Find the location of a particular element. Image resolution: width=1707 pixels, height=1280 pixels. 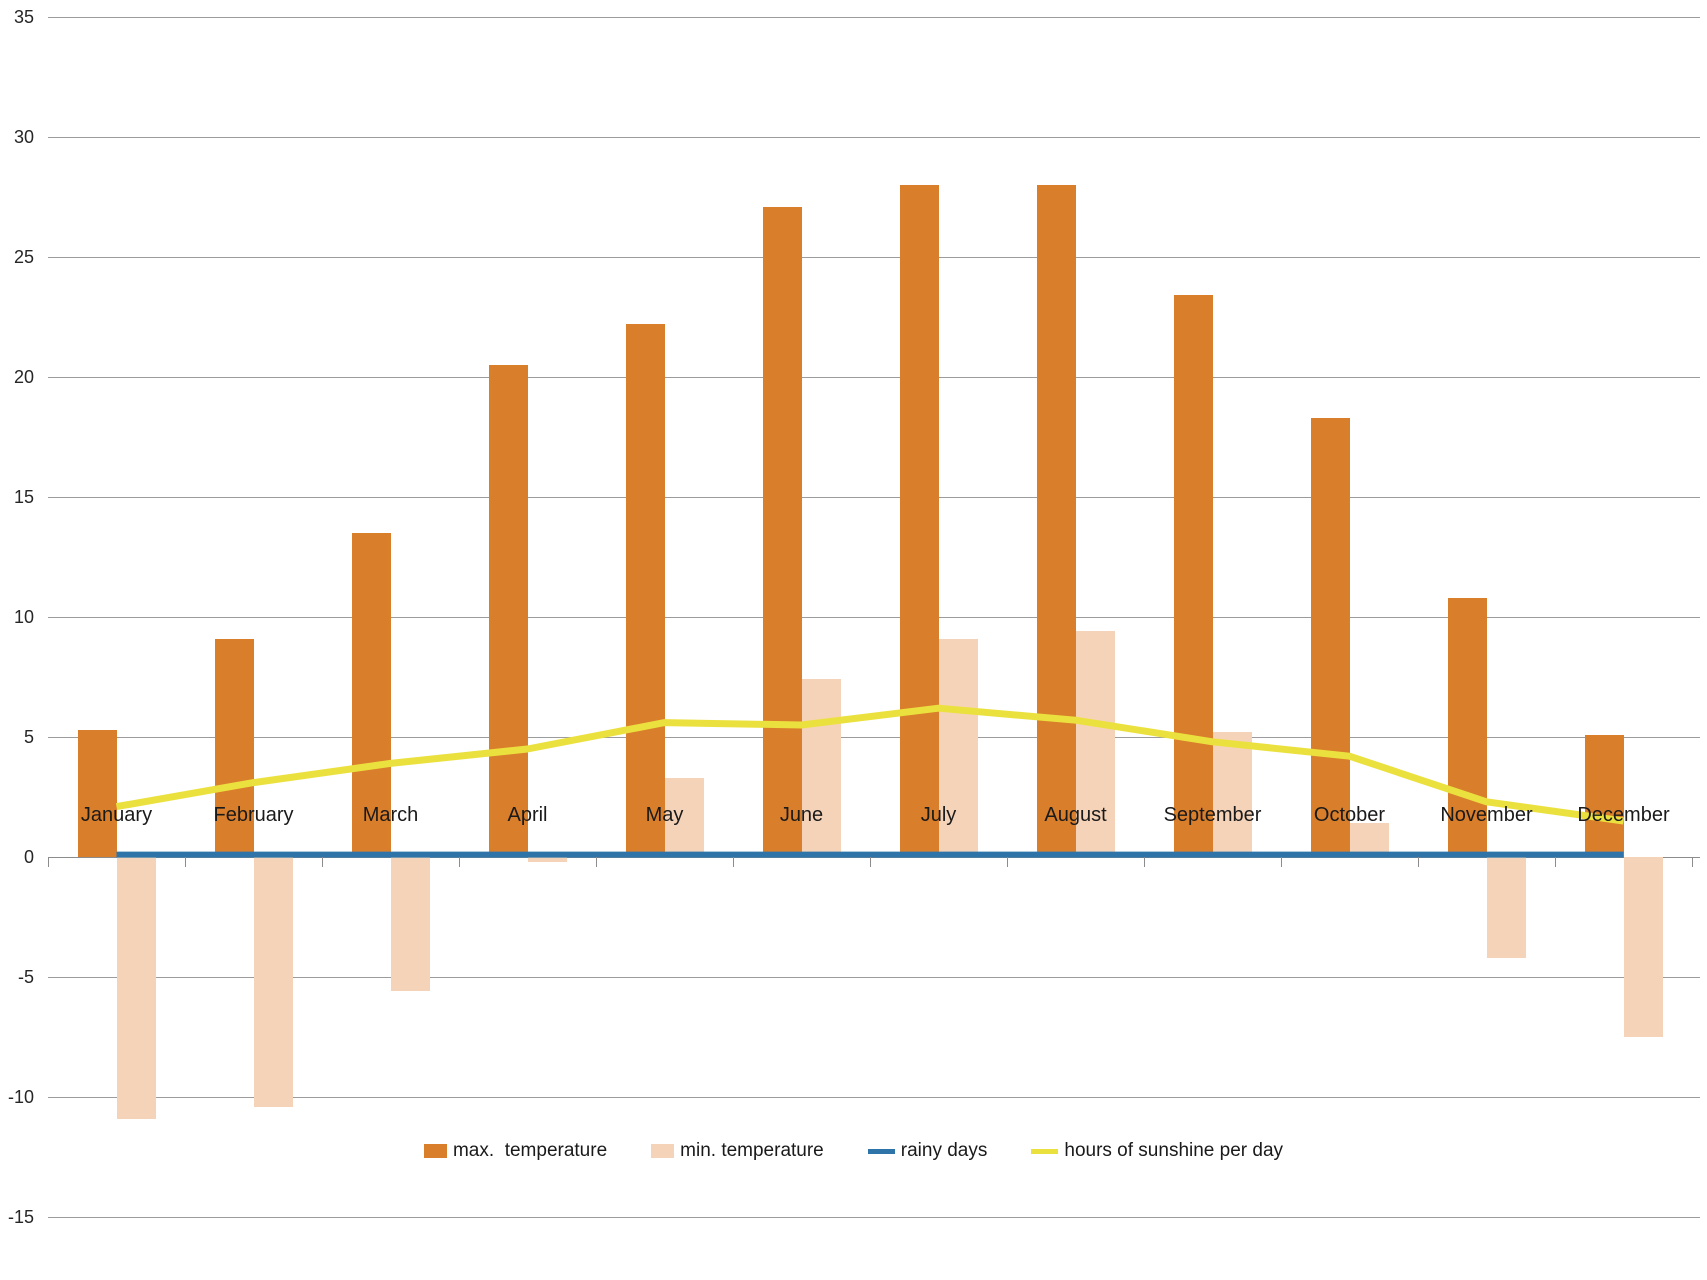

bar-max-temperature-may is located at coordinates (645, 590).